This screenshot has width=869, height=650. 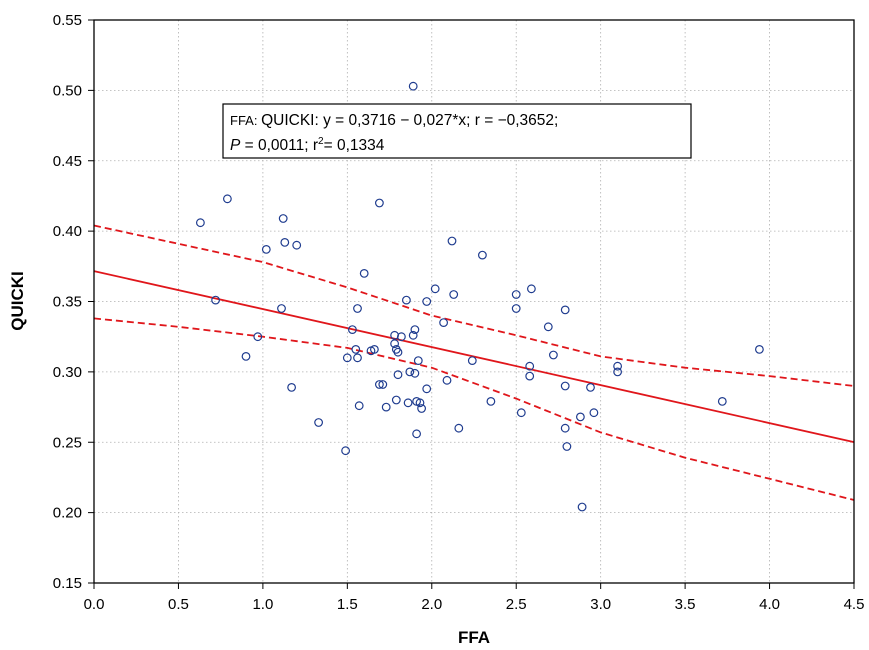 I want to click on x-axis-ticks: 0.0 0.5 1.0 1.5 2.0 2.5 3.0 3.5 4.0 4.5, so click(x=474, y=598).